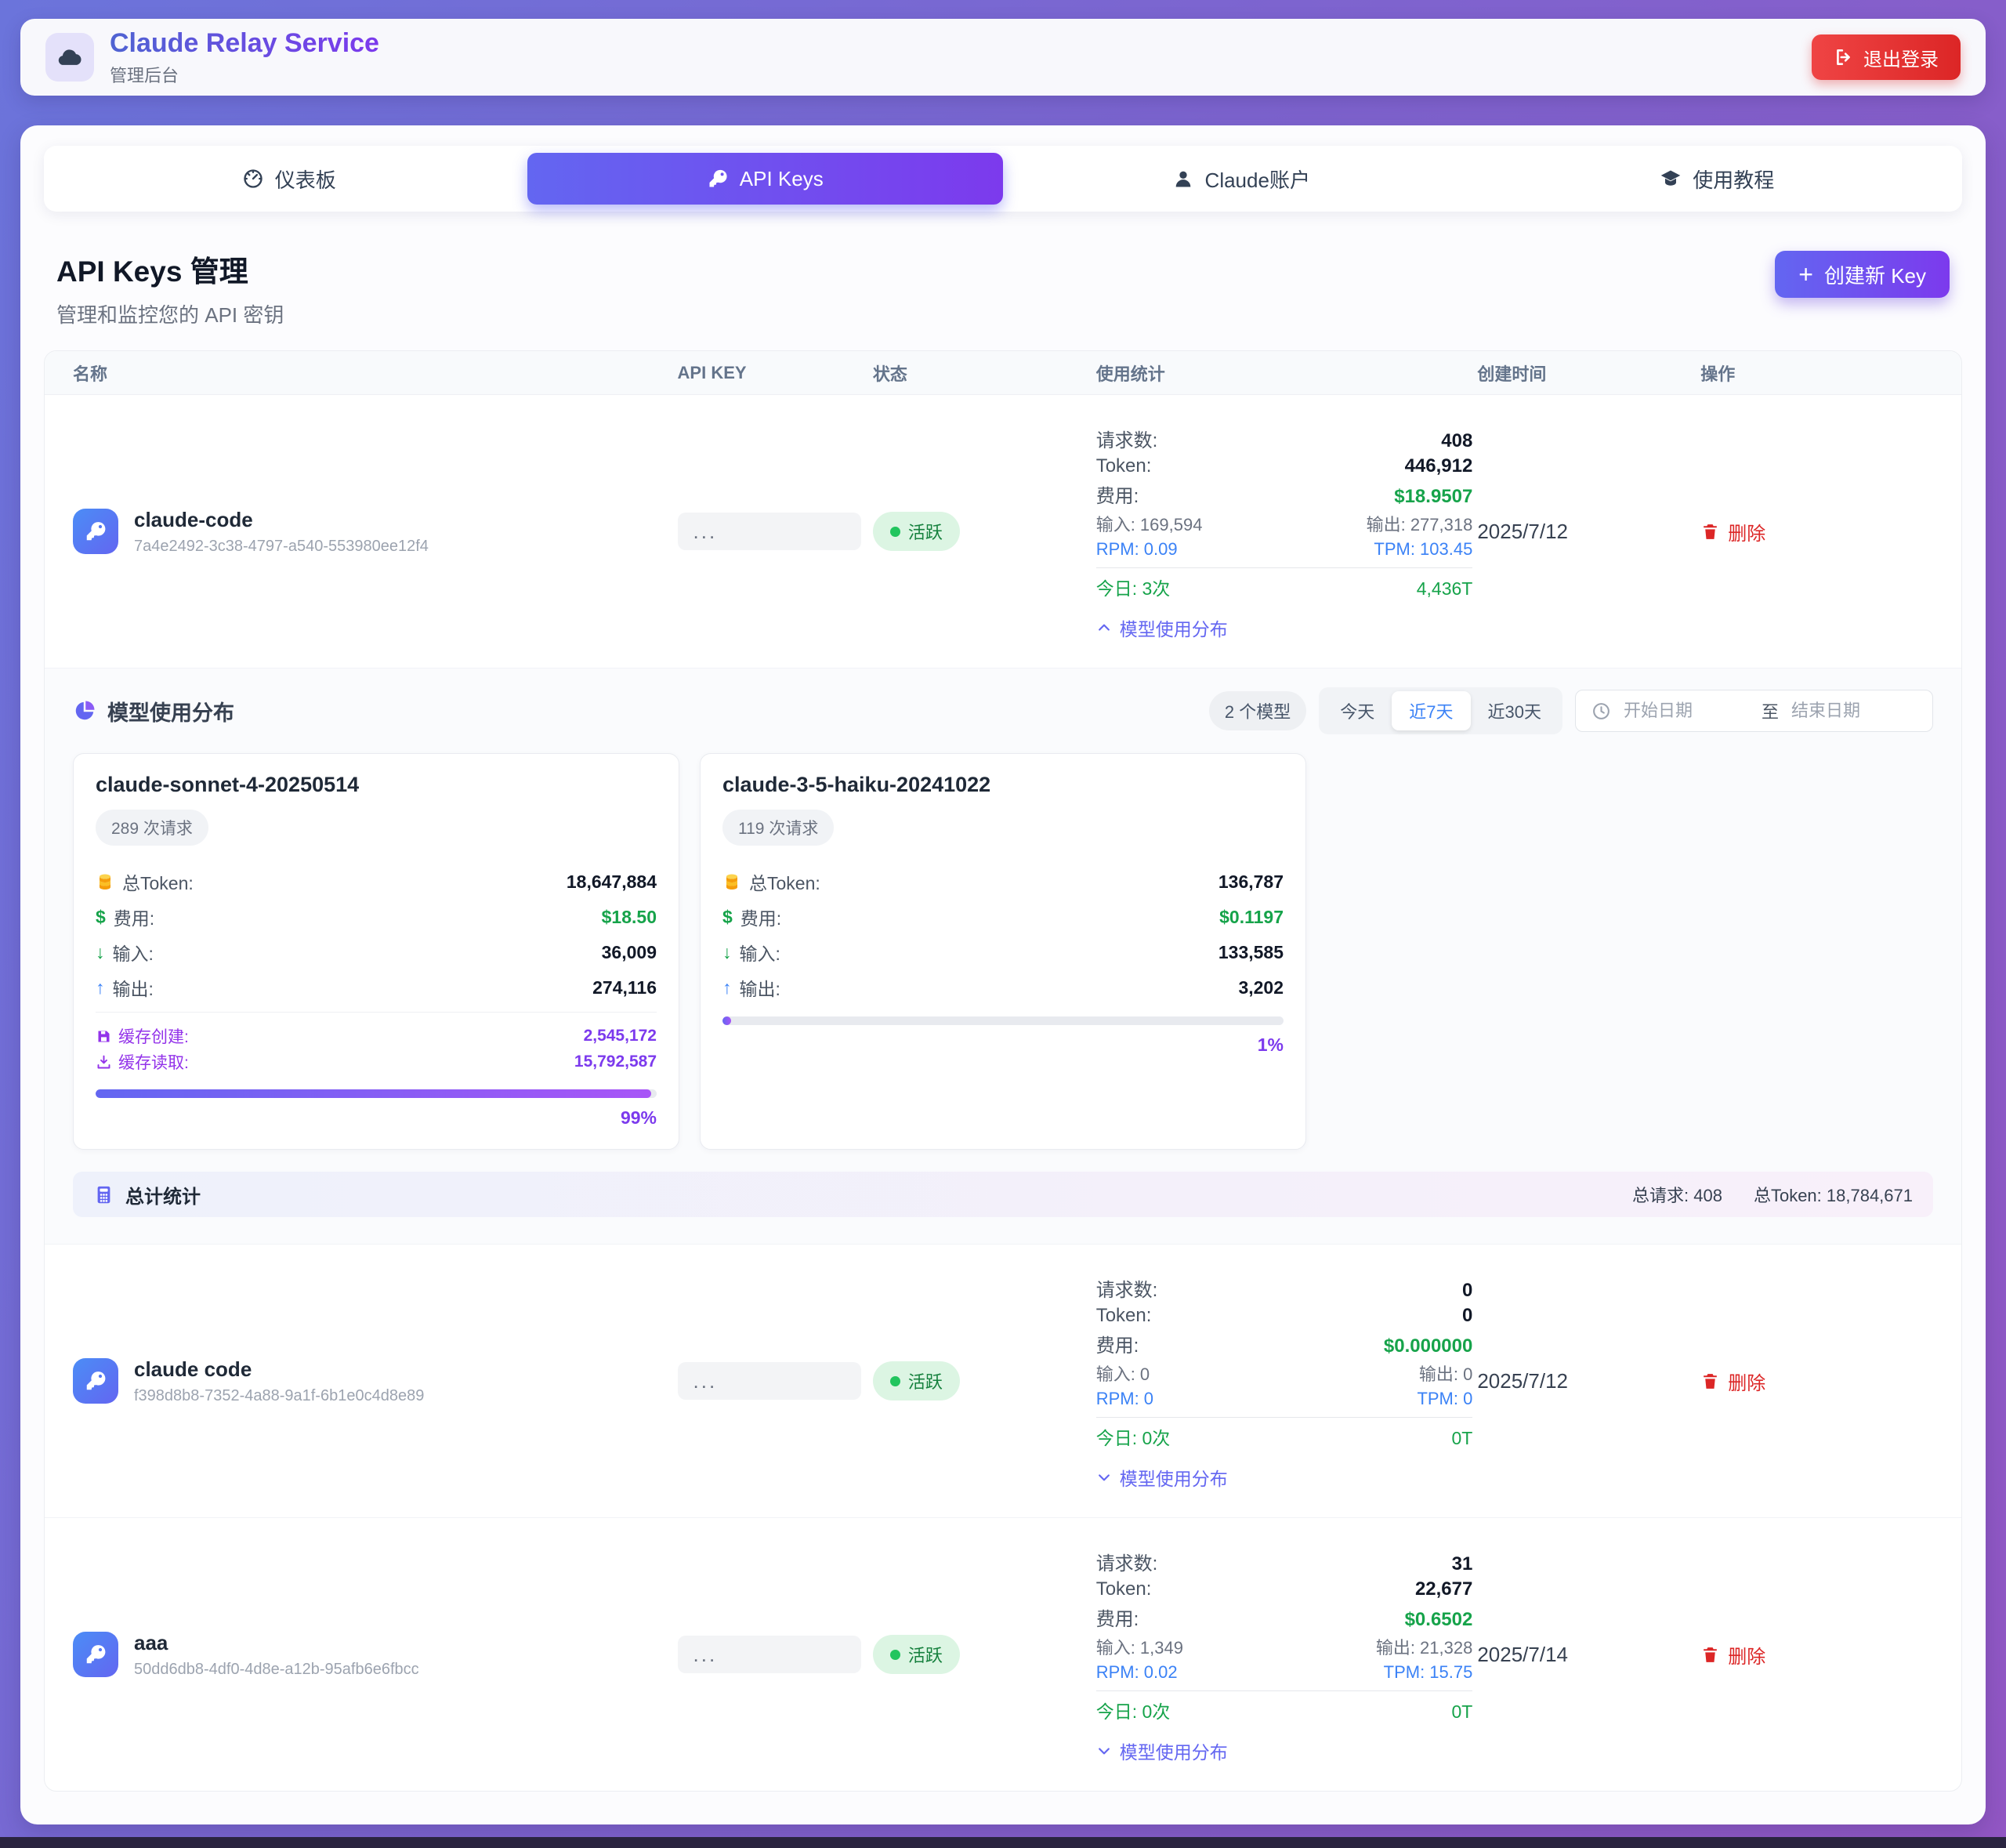  What do you see at coordinates (759, 954) in the screenshot?
I see `model-stat-label-text: 输入:` at bounding box center [759, 954].